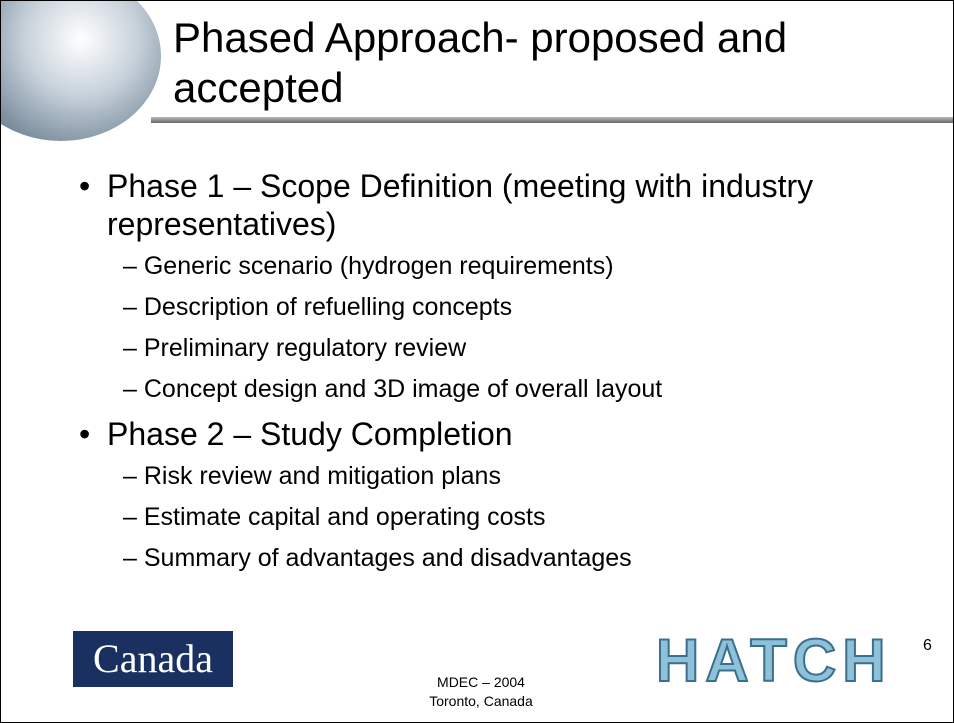 This screenshot has height=723, width=954. What do you see at coordinates (480, 62) in the screenshot?
I see `slide-title: Phased Approach- proposed and accepted` at bounding box center [480, 62].